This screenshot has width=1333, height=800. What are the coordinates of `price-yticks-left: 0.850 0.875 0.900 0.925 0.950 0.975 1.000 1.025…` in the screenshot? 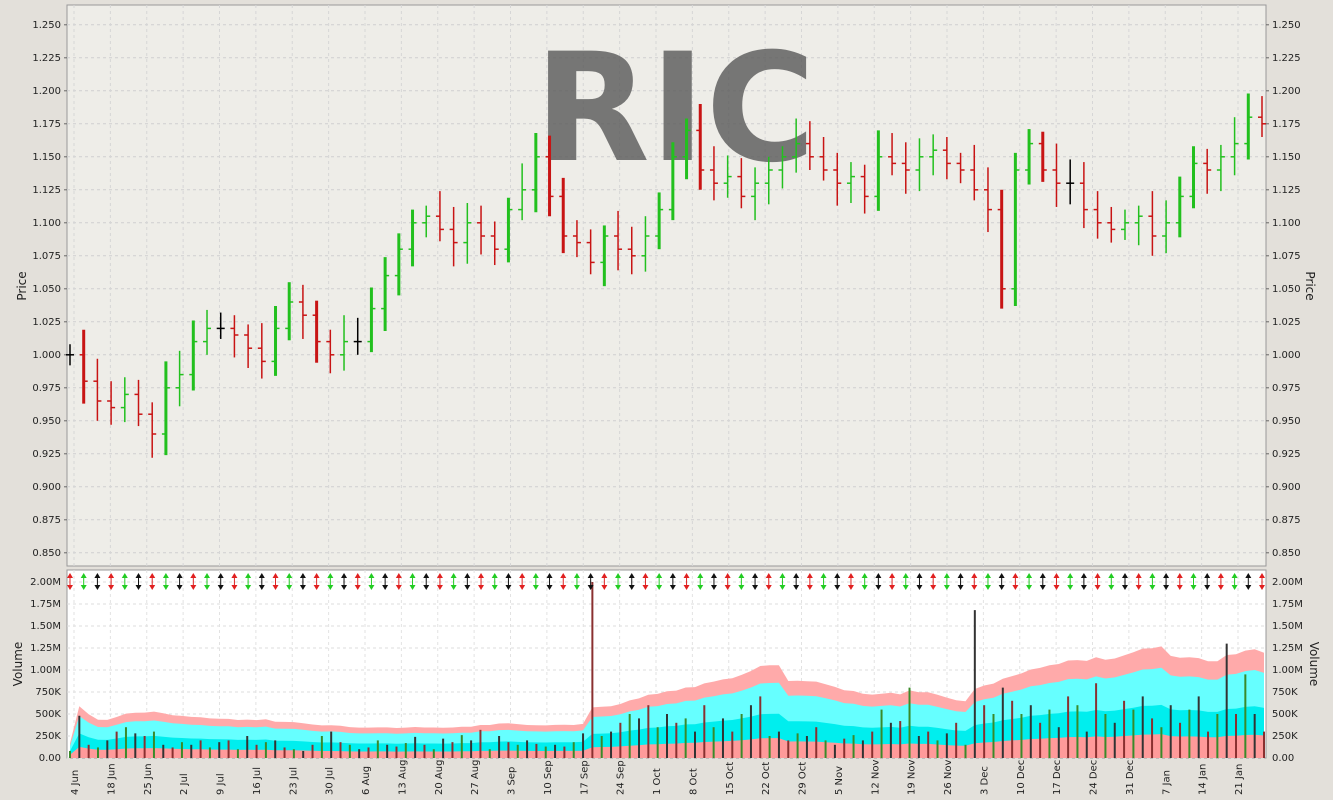 It's located at (49, 289).